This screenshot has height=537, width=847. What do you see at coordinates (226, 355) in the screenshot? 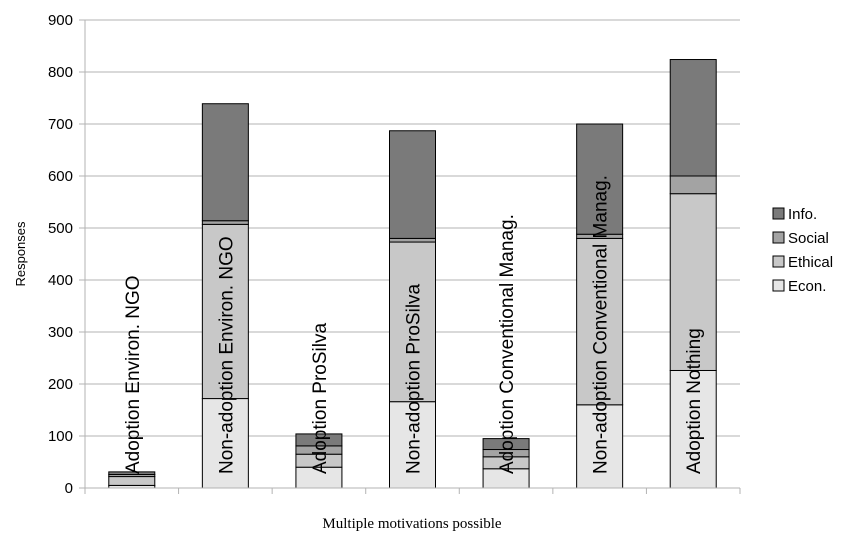
I see `category-label: Non-adoption Environ. NGO` at bounding box center [226, 355].